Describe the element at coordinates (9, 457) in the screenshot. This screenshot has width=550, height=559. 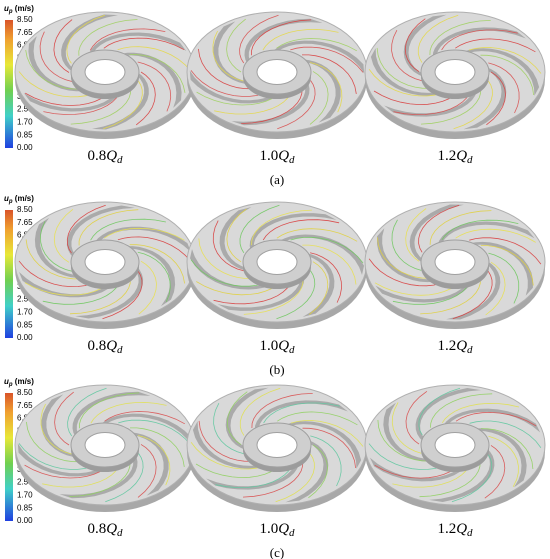
I see `colorbar` at that location.